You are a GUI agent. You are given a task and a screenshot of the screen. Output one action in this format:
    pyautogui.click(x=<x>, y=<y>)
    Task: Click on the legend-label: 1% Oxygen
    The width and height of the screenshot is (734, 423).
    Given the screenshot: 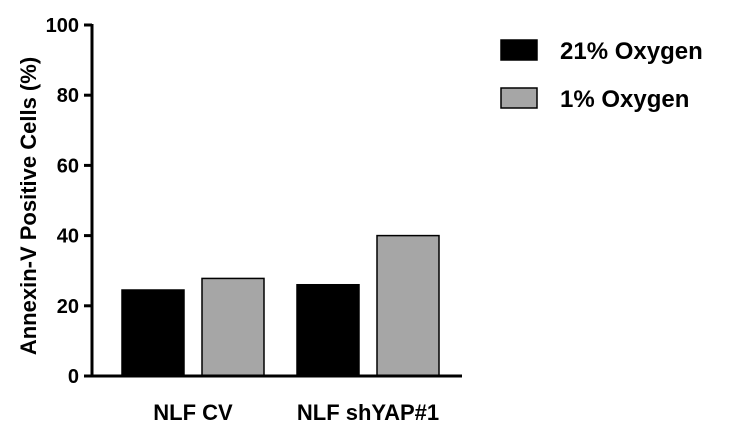 What is the action you would take?
    pyautogui.click(x=624, y=99)
    